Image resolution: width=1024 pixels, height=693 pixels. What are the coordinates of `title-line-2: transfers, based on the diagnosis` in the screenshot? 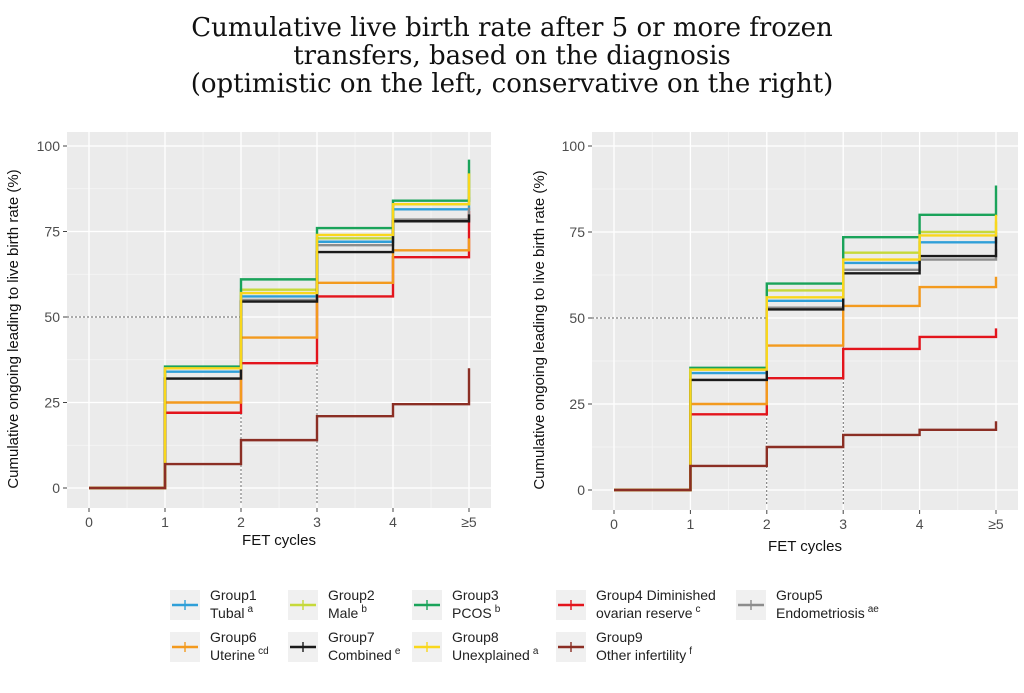 It's located at (512, 56).